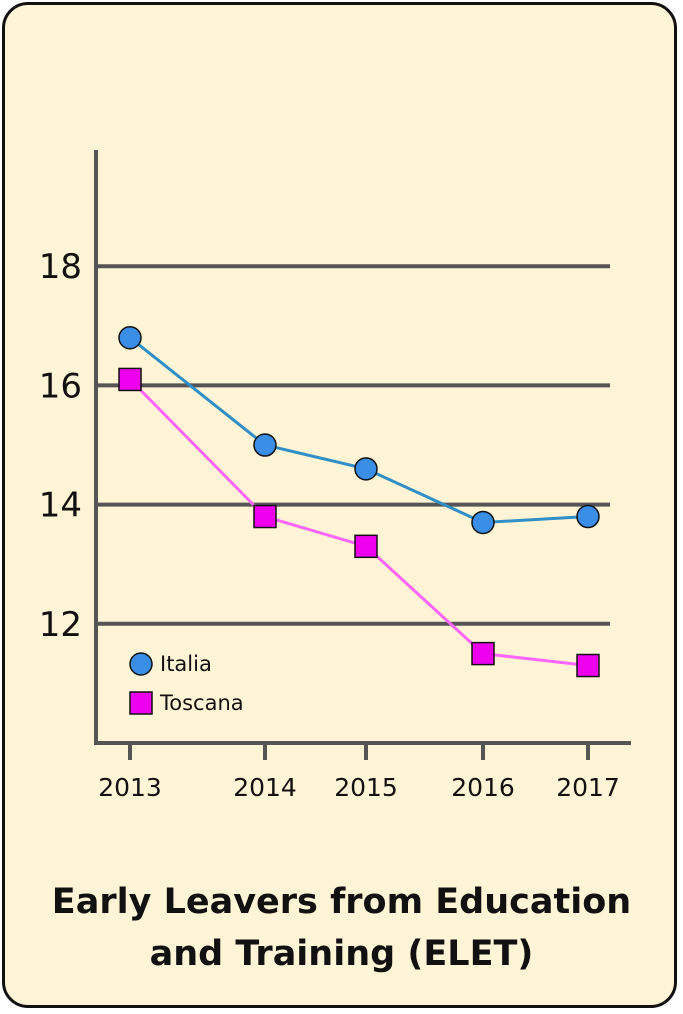 The height and width of the screenshot is (1014, 683). What do you see at coordinates (265, 445) in the screenshot?
I see `point-italia-2014` at bounding box center [265, 445].